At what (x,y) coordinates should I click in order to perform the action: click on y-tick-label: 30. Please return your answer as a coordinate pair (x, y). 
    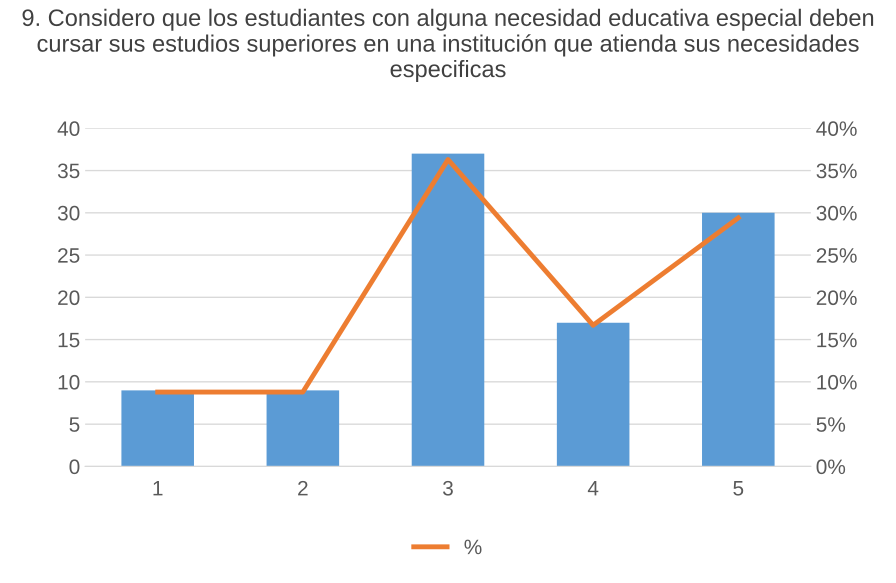
    Looking at the image, I should click on (69, 213).